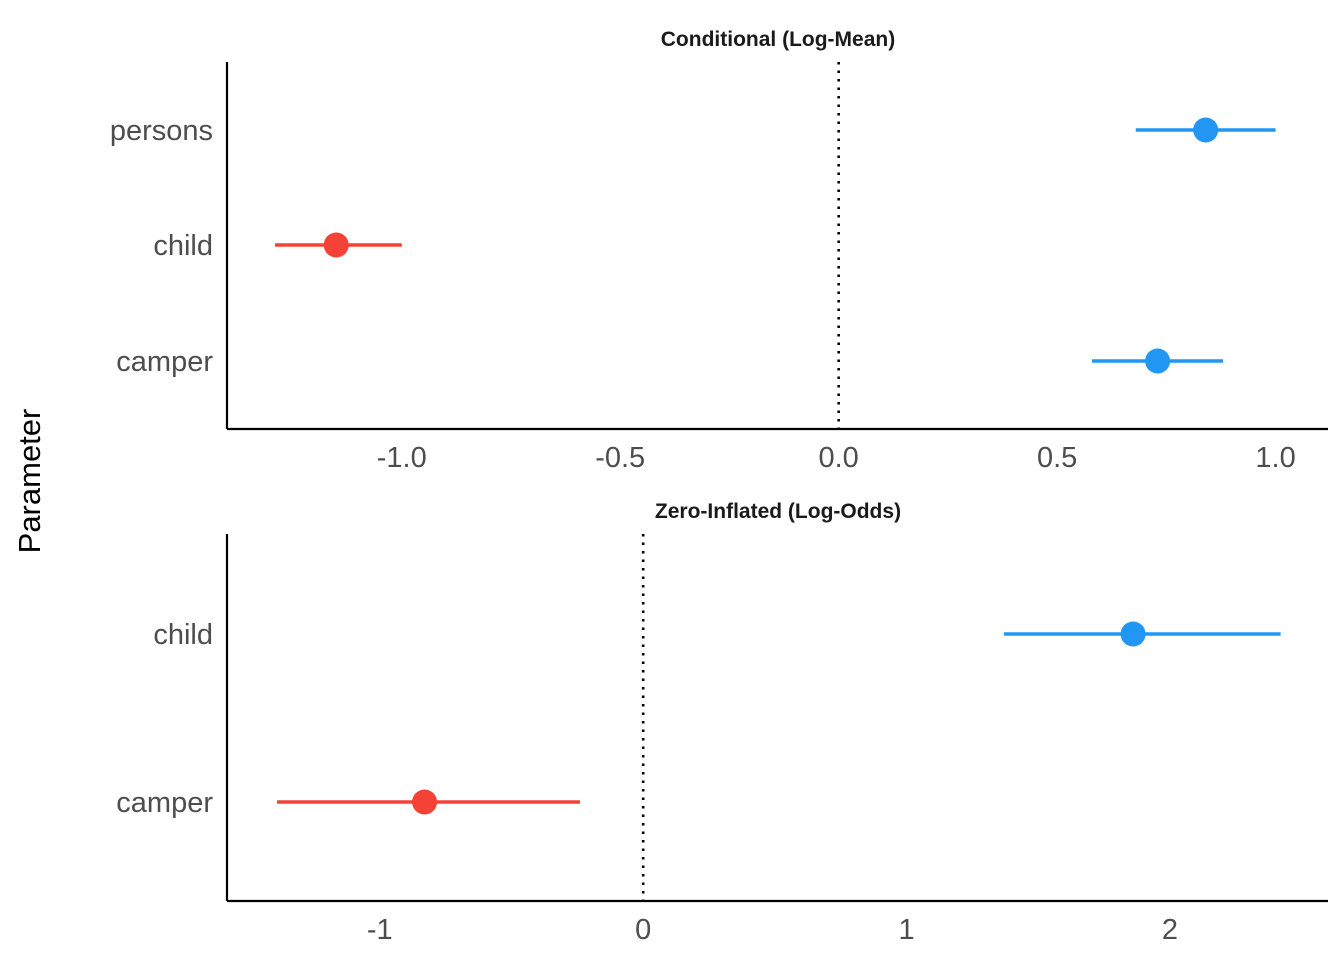 The image size is (1344, 960). Describe the element at coordinates (778, 39) in the screenshot. I see `panel-title: Conditional (Log-Mean)` at that location.